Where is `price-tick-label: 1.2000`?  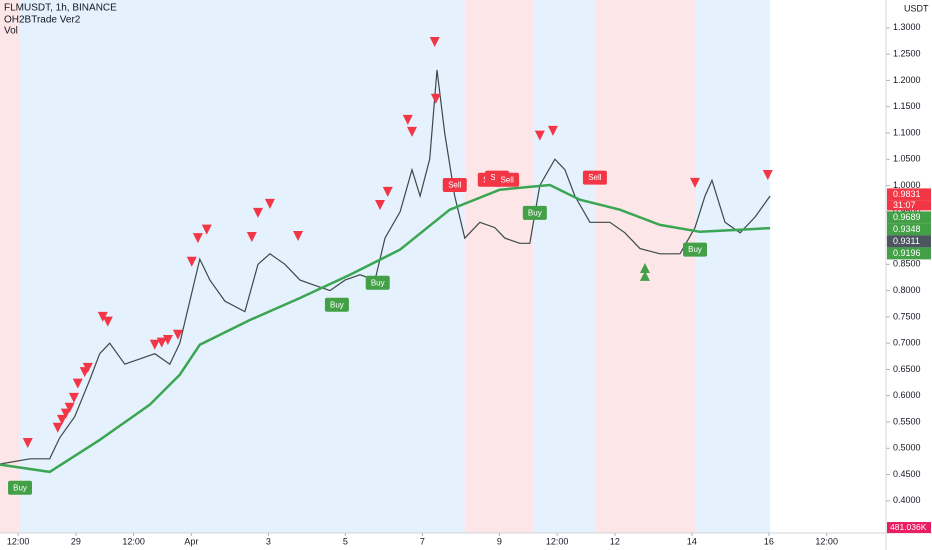
price-tick-label: 1.2000 is located at coordinates (907, 80).